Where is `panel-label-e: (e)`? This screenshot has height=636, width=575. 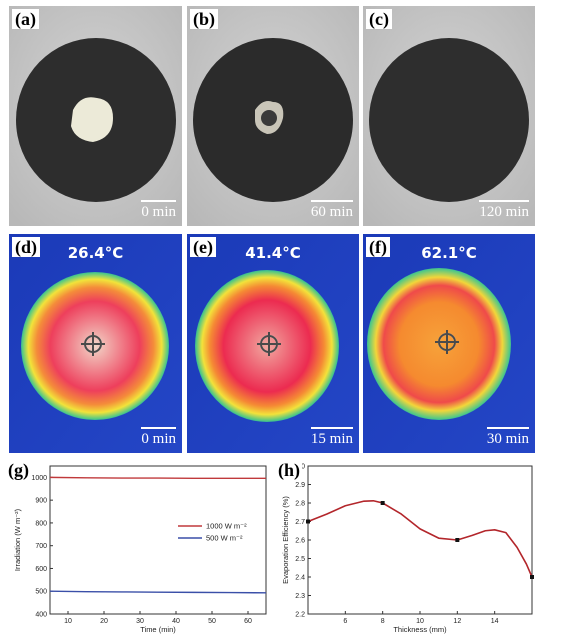 panel-label-e: (e) is located at coordinates (203, 247).